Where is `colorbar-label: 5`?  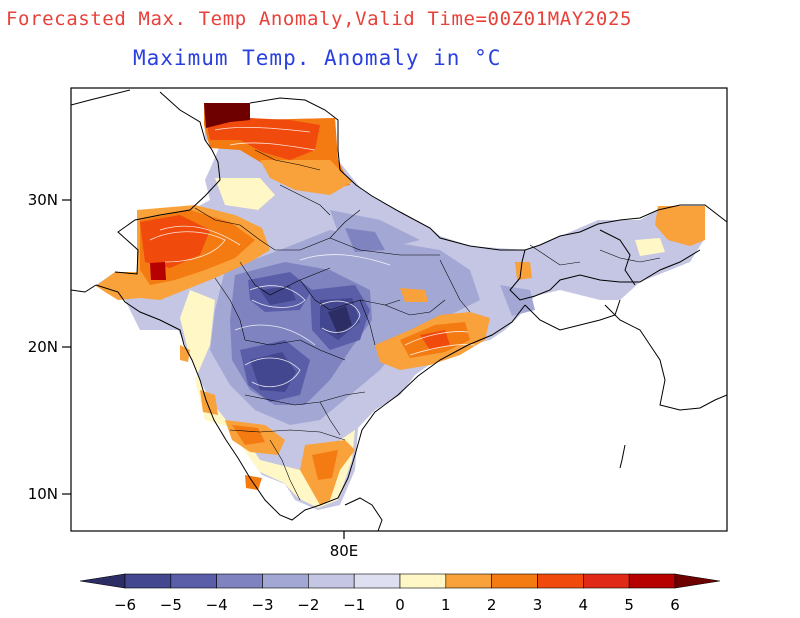
colorbar-label: 5 is located at coordinates (629, 605).